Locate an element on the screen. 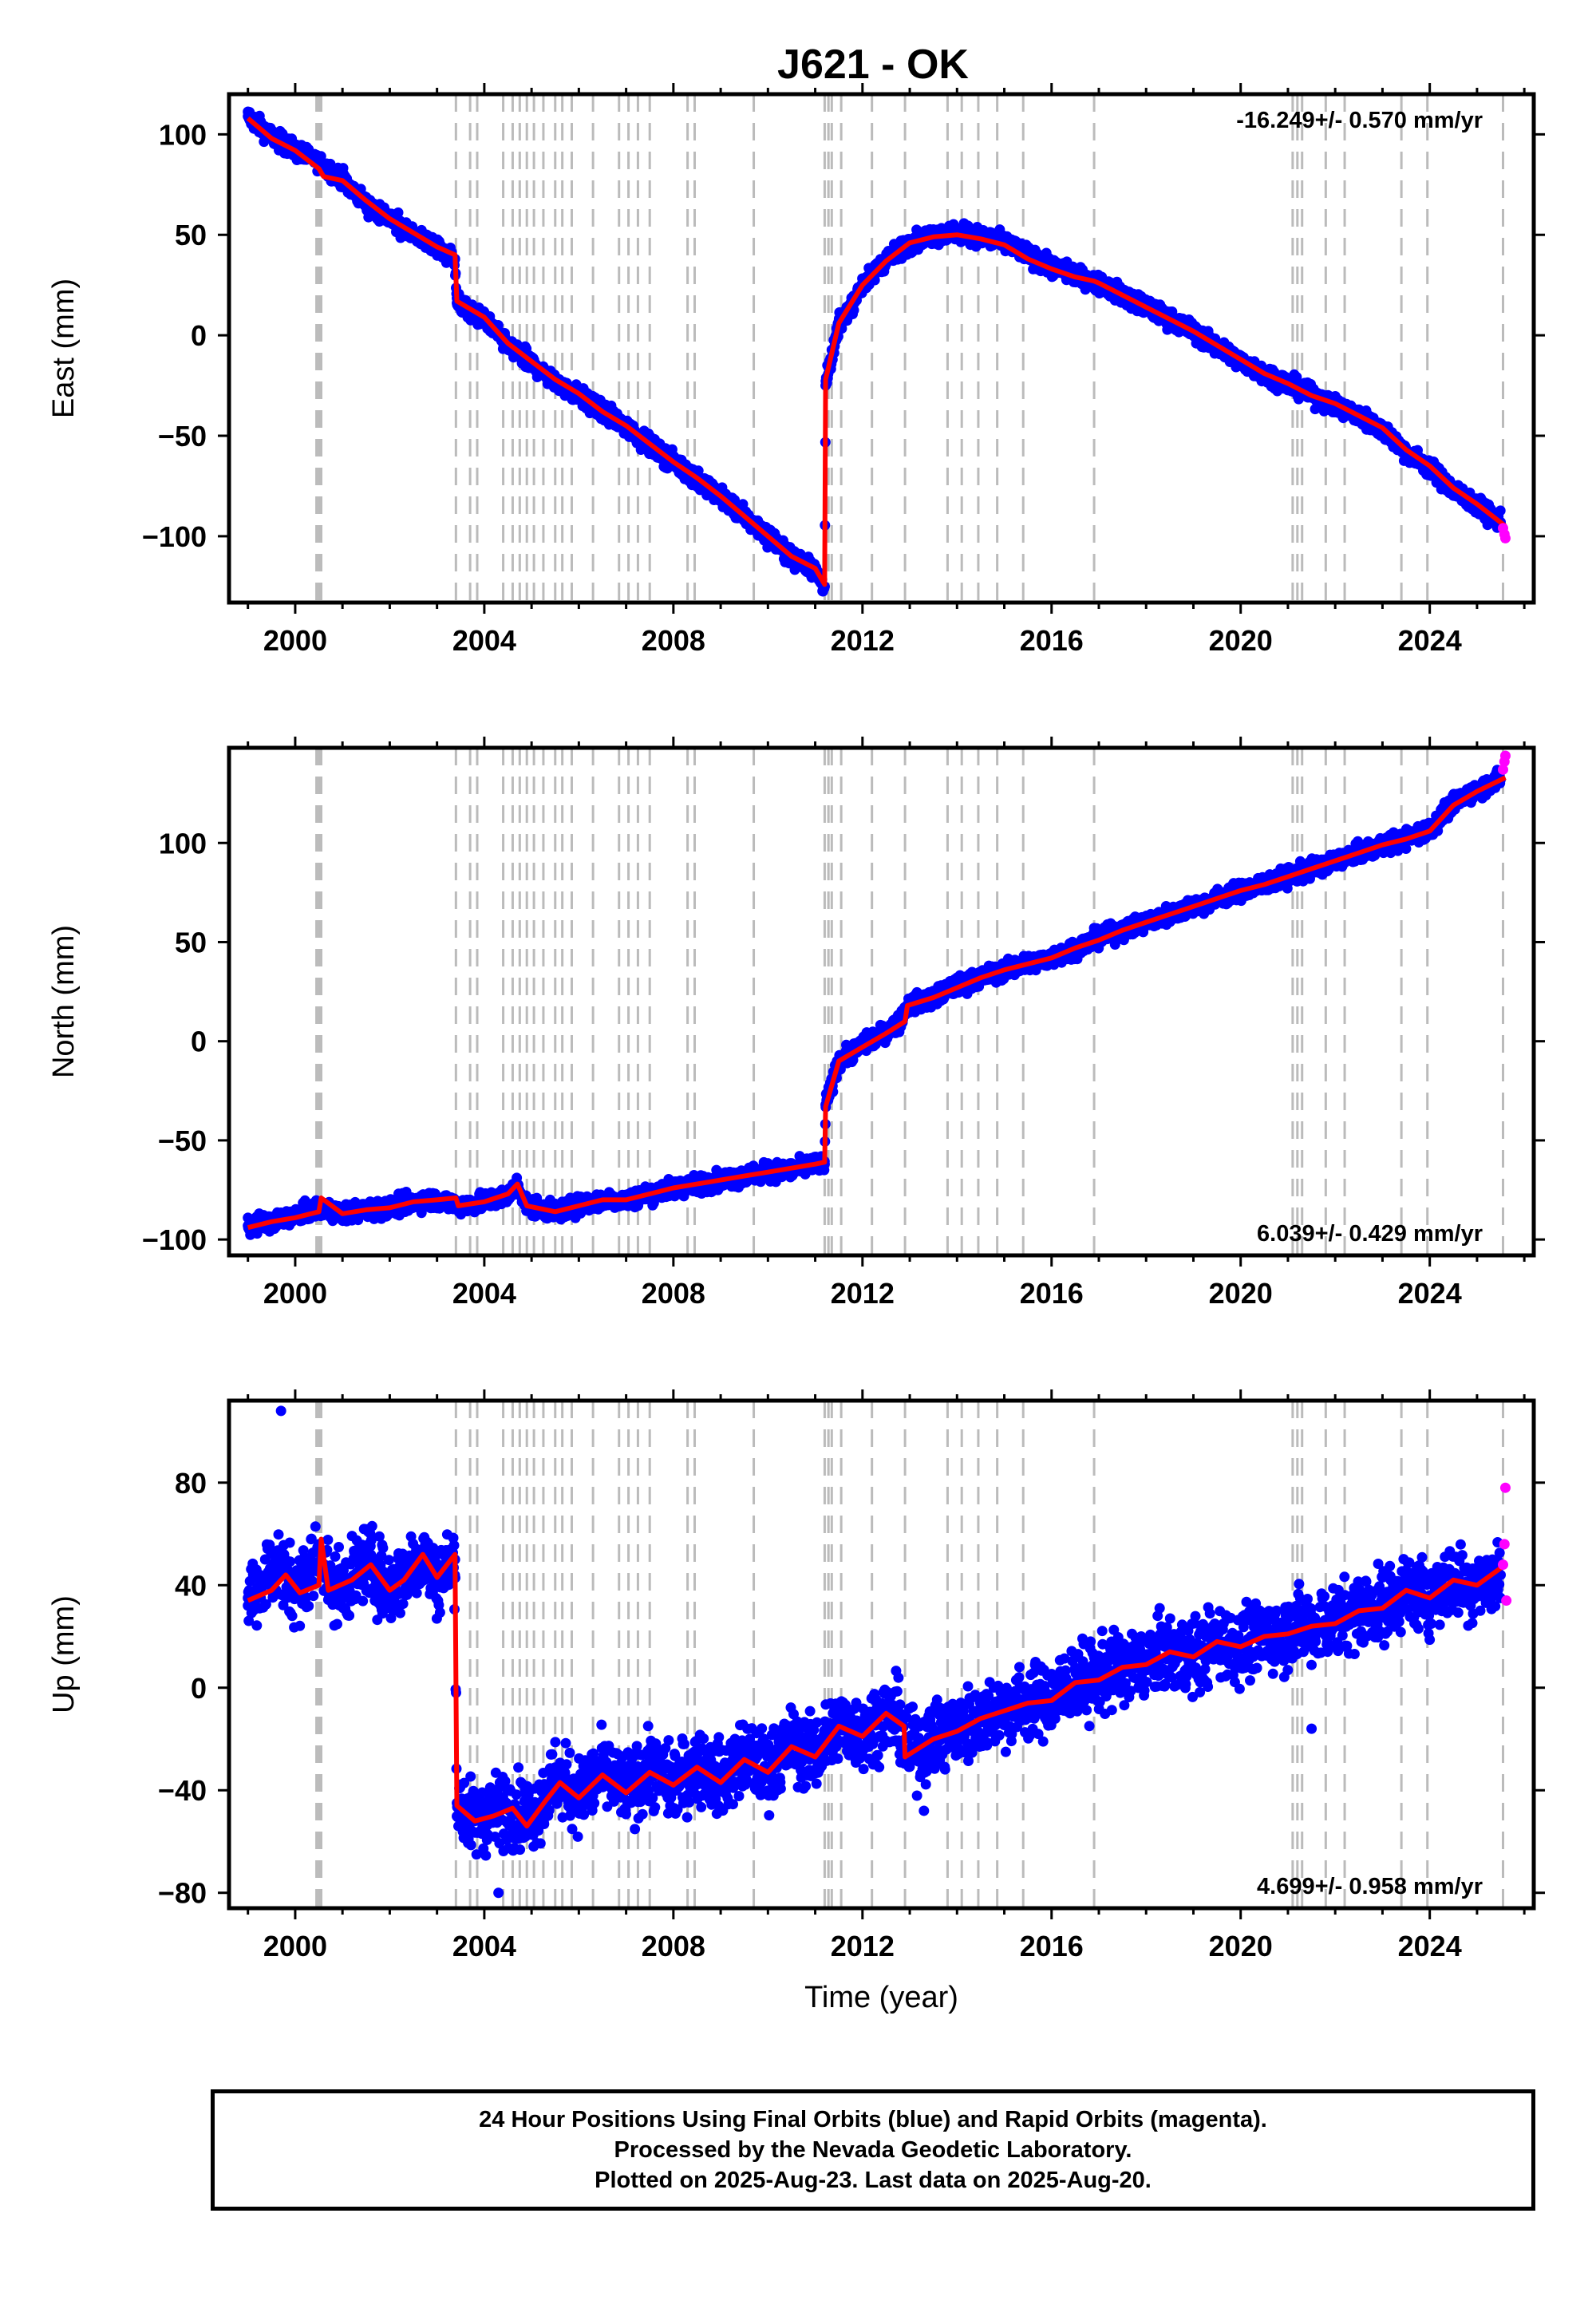 This screenshot has height=2316, width=1596. rapid-orbit-point is located at coordinates (1505, 537).